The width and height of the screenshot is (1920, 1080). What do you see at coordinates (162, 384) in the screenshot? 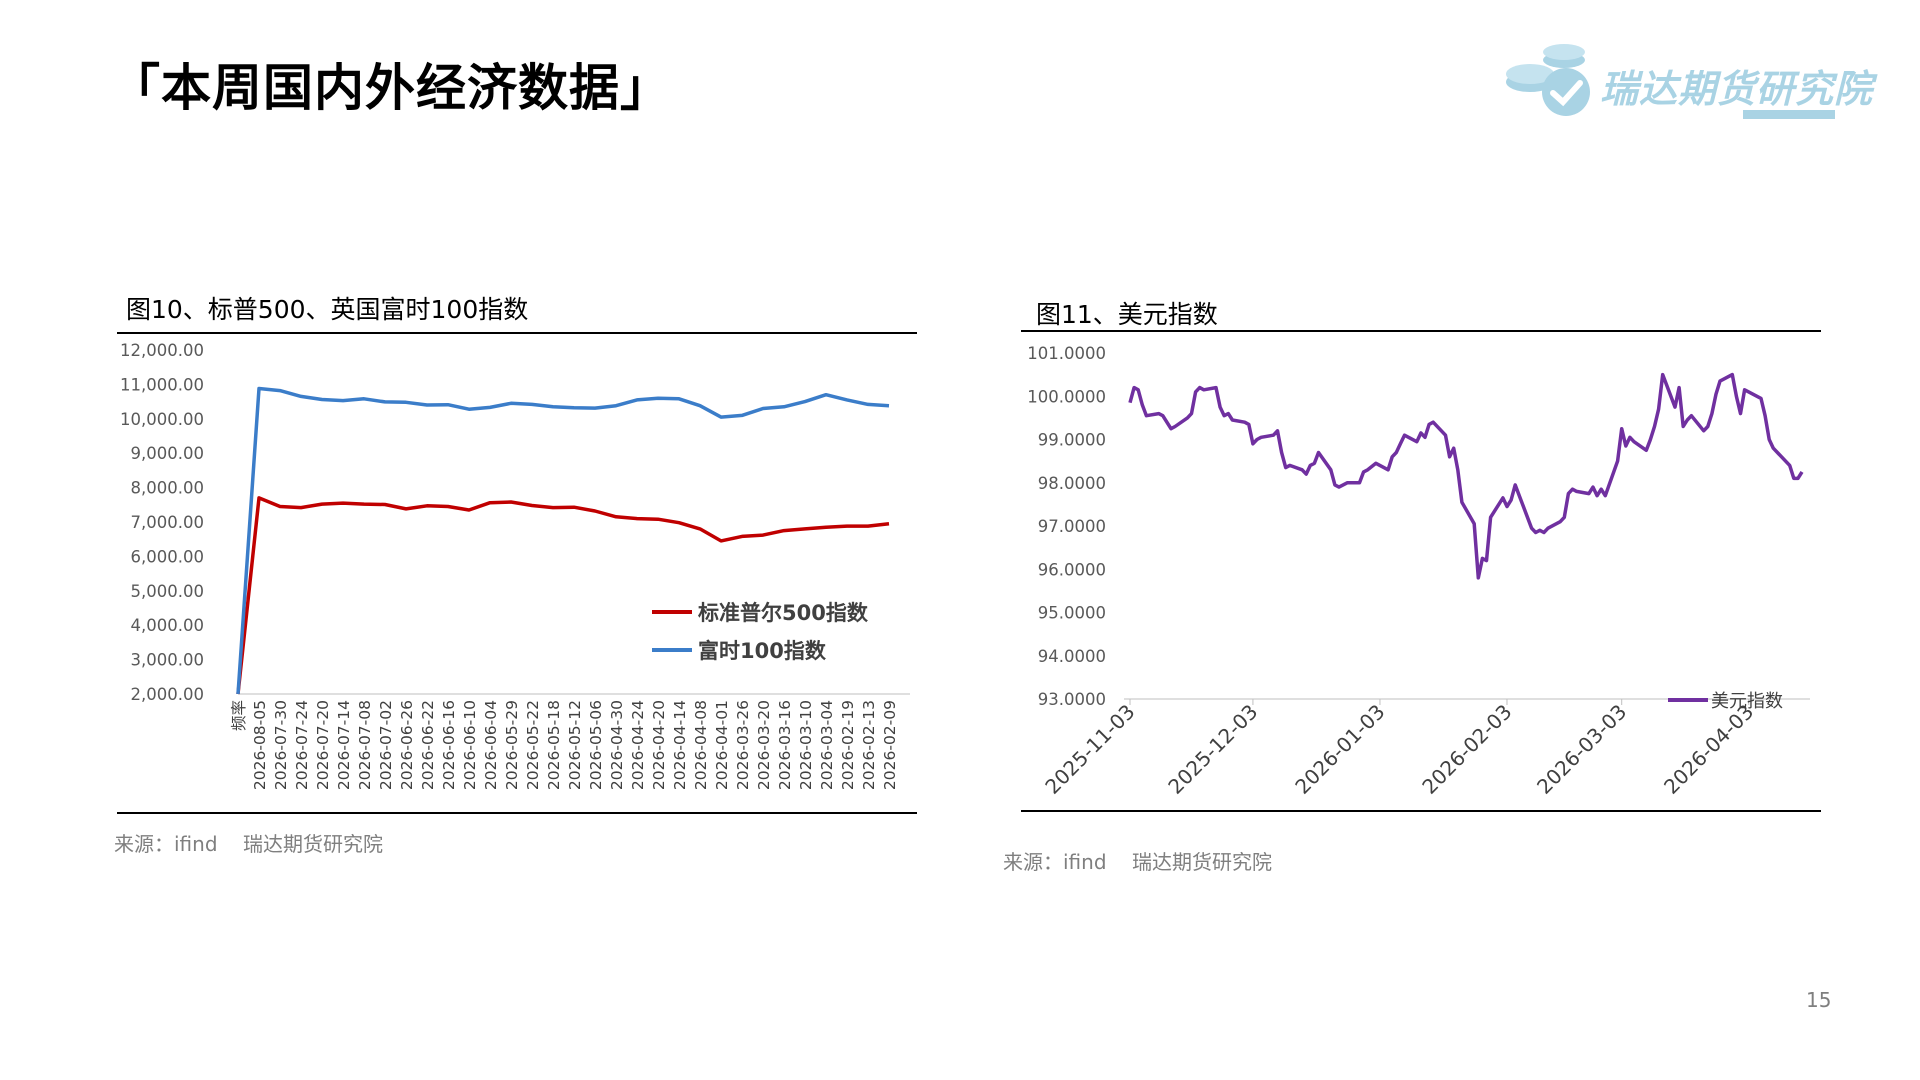
I see `y-tick-label: 11,000.00` at bounding box center [162, 384].